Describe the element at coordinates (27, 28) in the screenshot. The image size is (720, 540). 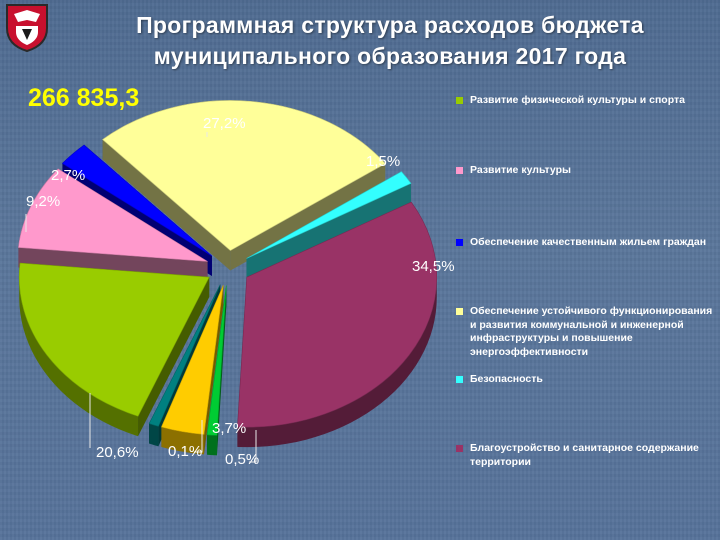
I see `coat-of-arms-icon` at that location.